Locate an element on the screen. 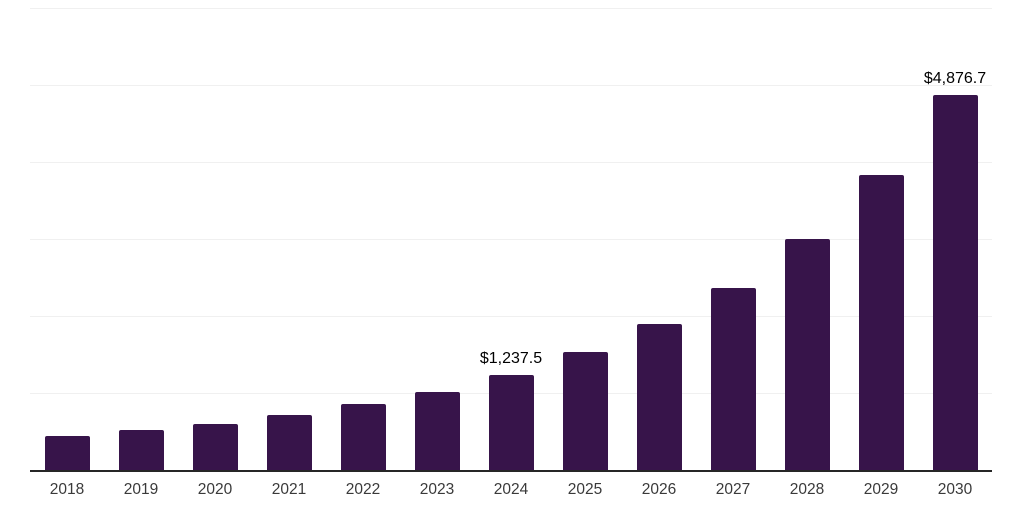 This screenshot has height=512, width=1024. bar-2030 is located at coordinates (955, 282).